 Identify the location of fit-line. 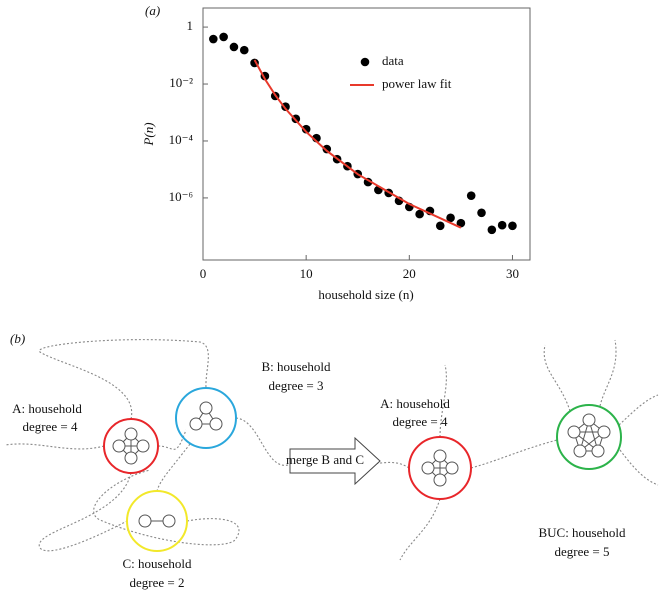
(357, 144).